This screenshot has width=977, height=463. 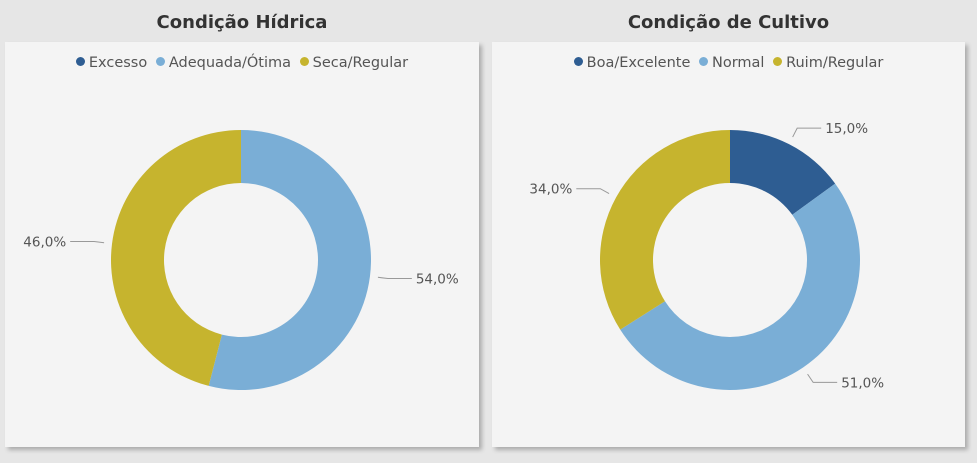 What do you see at coordinates (289, 260) in the screenshot?
I see `donut-slice-adequada-tima` at bounding box center [289, 260].